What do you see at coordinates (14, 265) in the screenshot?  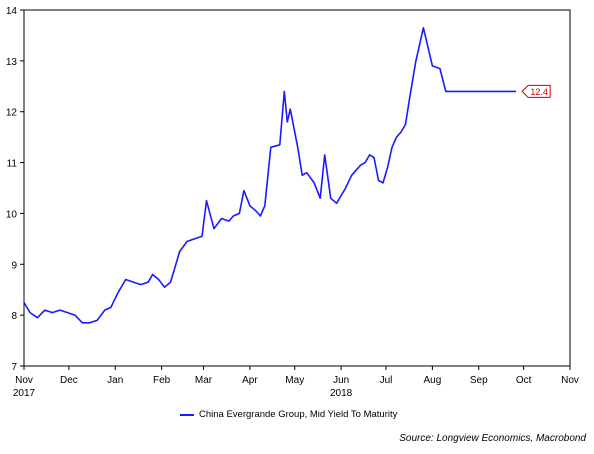 I see `y-tick-label: 9` at bounding box center [14, 265].